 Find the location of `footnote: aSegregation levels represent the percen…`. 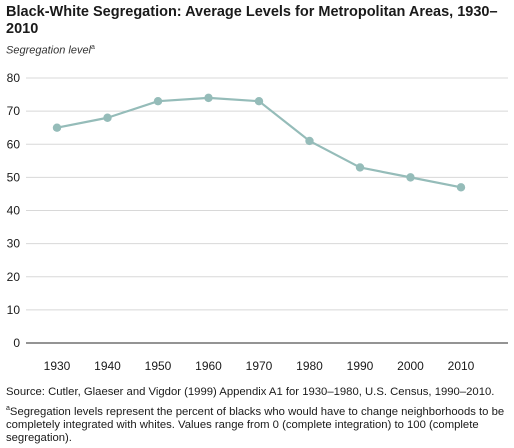

footnote: aSegregation levels represent the percen… is located at coordinates (259, 423).